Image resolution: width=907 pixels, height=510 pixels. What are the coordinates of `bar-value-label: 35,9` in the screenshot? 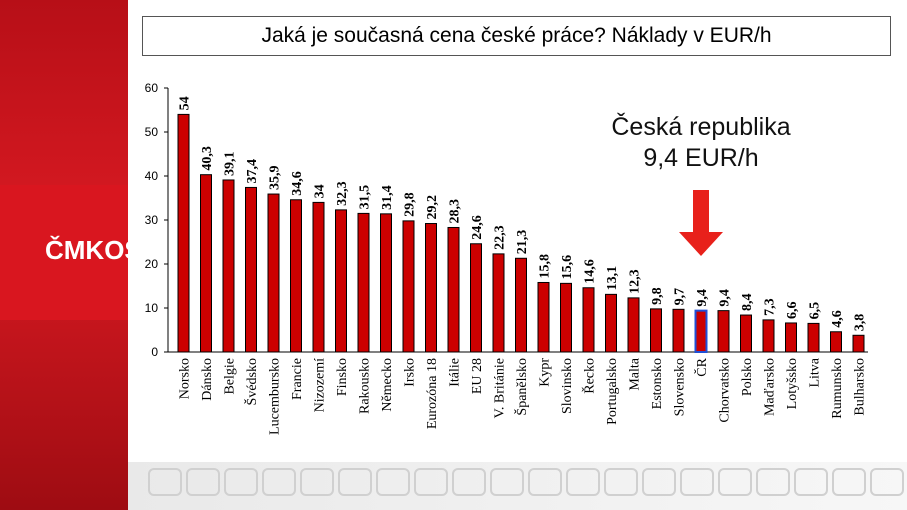 It's located at (275, 178).